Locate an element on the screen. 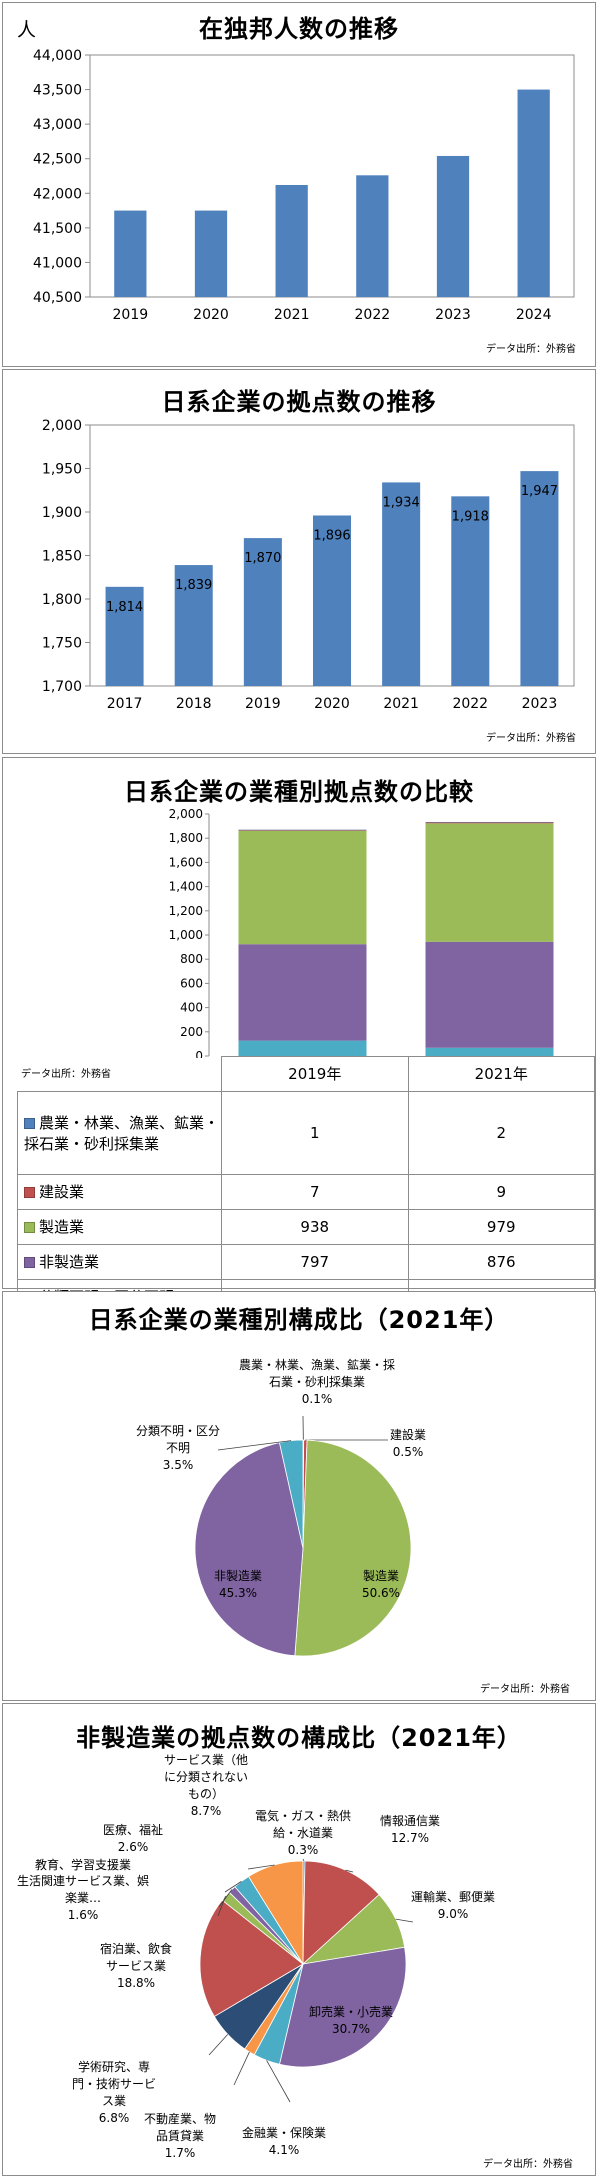  data-label: 1,918 is located at coordinates (470, 516).